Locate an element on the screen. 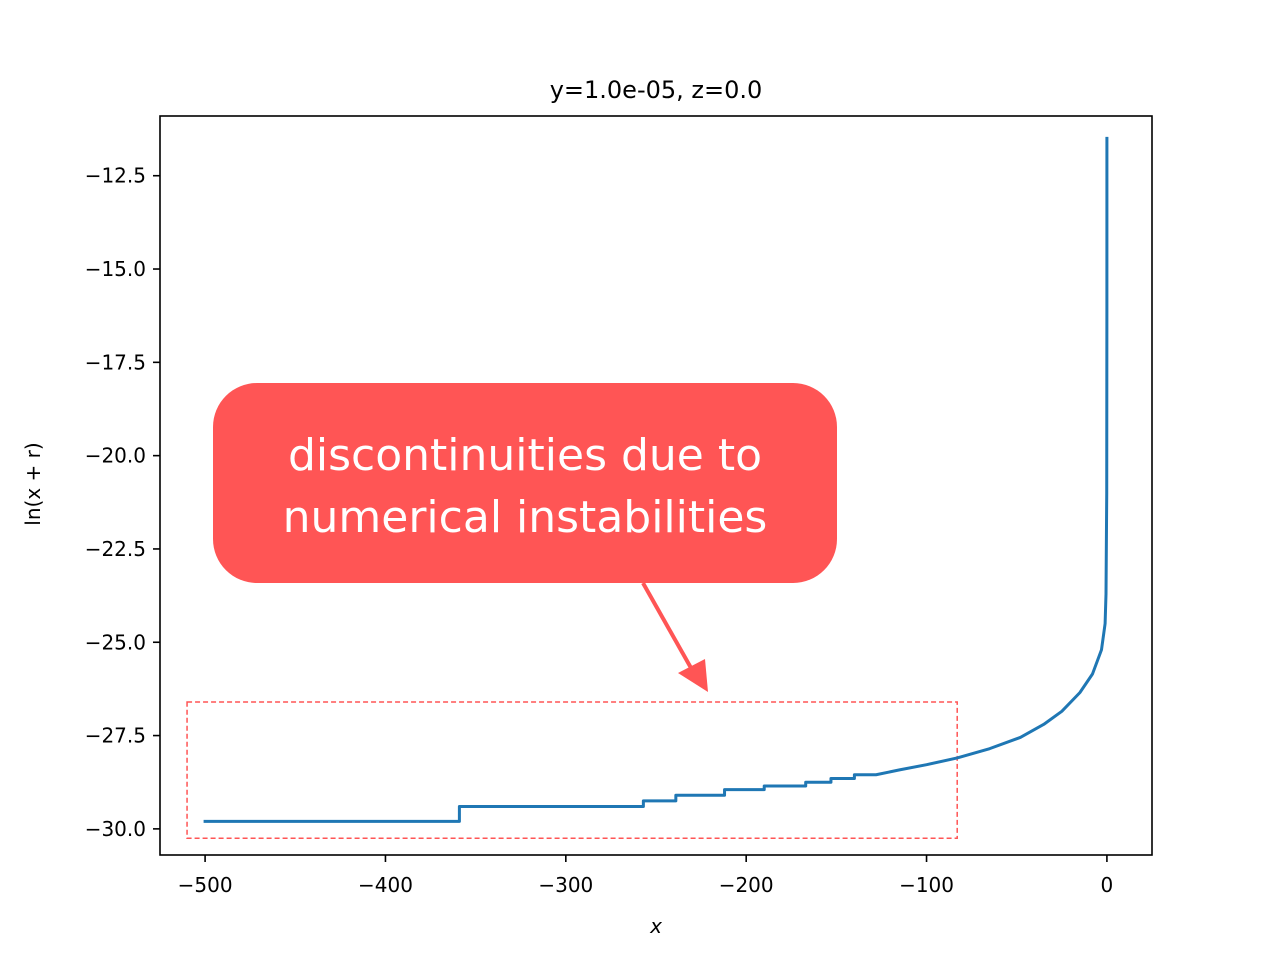 This screenshot has width=1280, height=960. y-tick-label: −17.5 is located at coordinates (115, 362).